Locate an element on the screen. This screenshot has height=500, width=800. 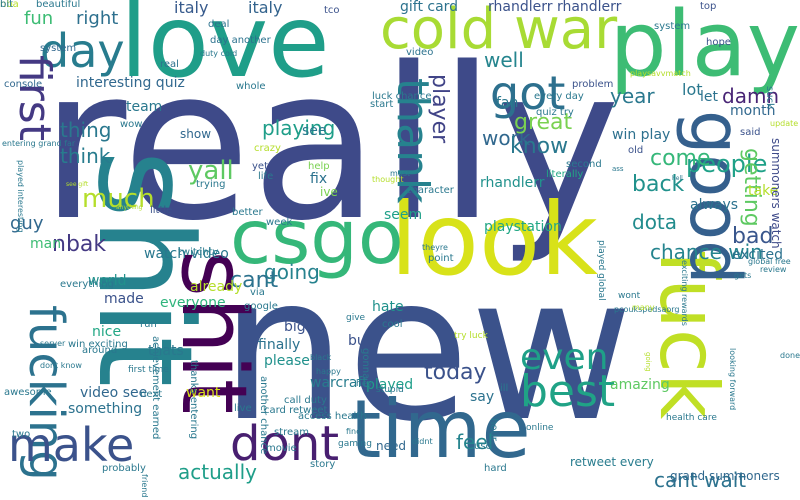
word-hate: hate is located at coordinates (388, 307).